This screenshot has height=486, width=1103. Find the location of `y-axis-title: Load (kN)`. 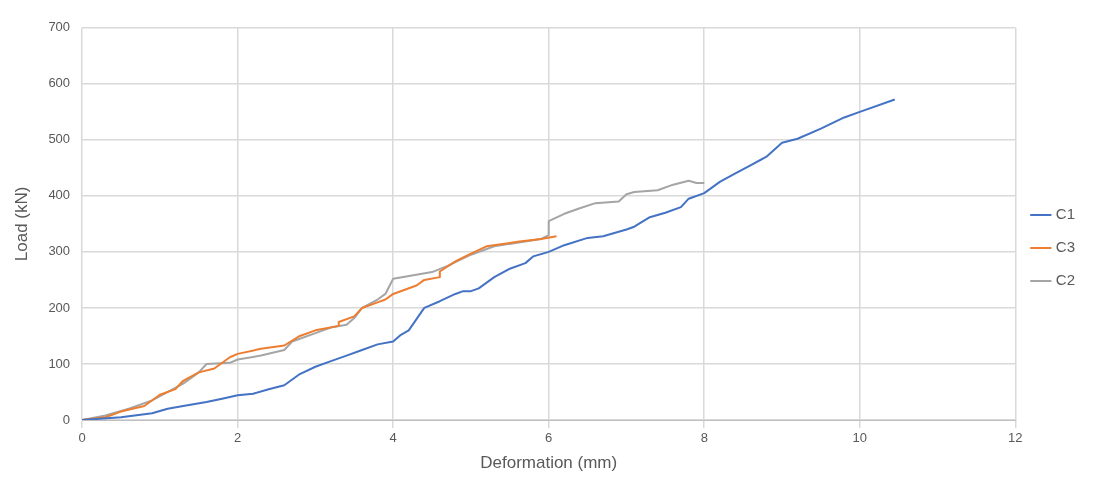

y-axis-title: Load (kN) is located at coordinates (21, 224).